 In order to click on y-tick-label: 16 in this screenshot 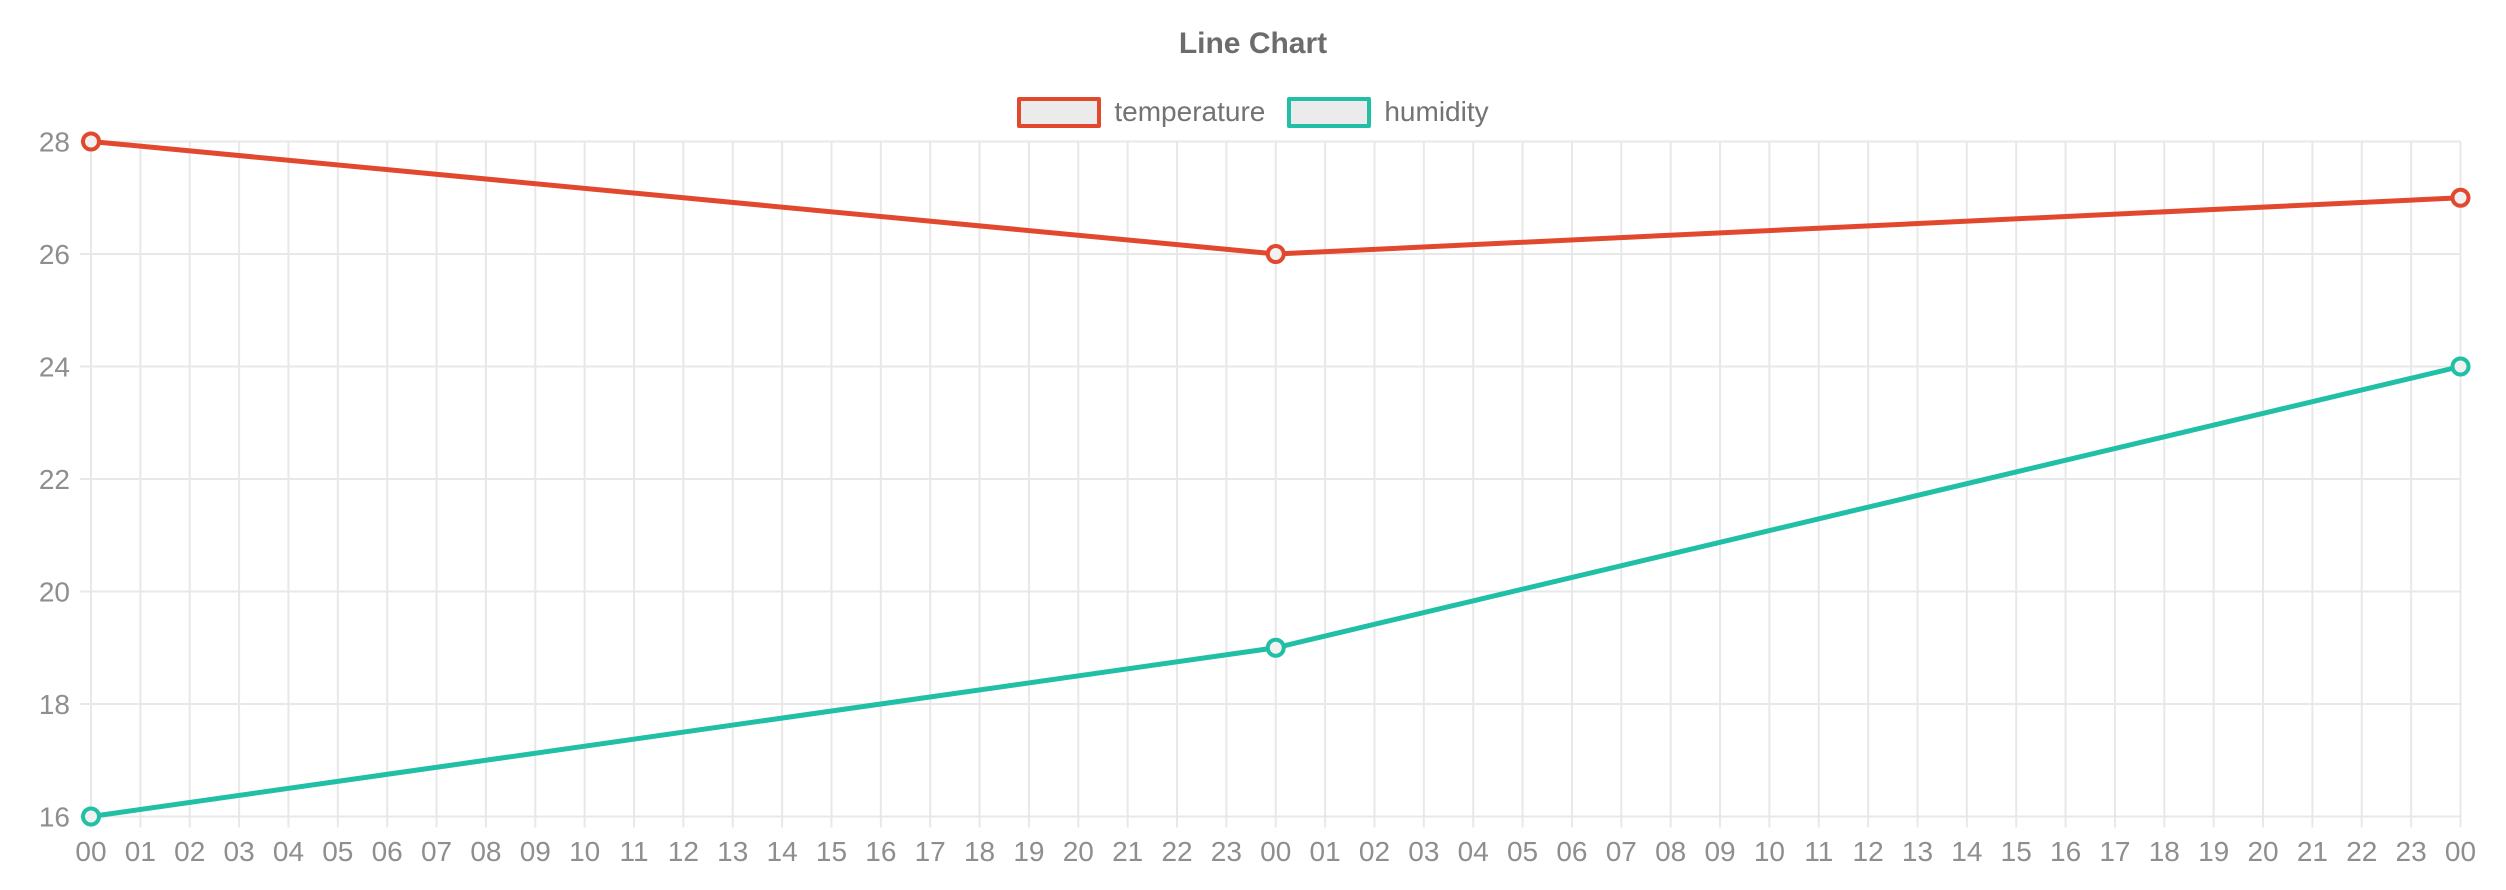, I will do `click(54, 817)`.